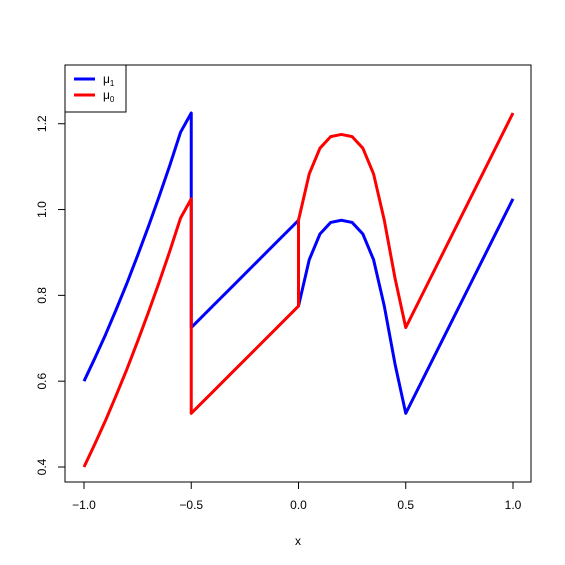 The height and width of the screenshot is (565, 565). I want to click on legend-box, so click(95, 88).